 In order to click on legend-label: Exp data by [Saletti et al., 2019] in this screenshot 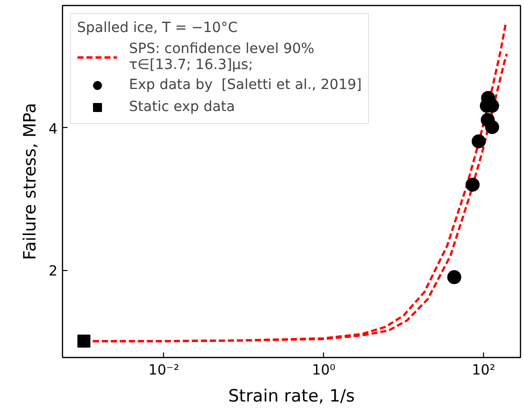, I will do `click(245, 85)`.